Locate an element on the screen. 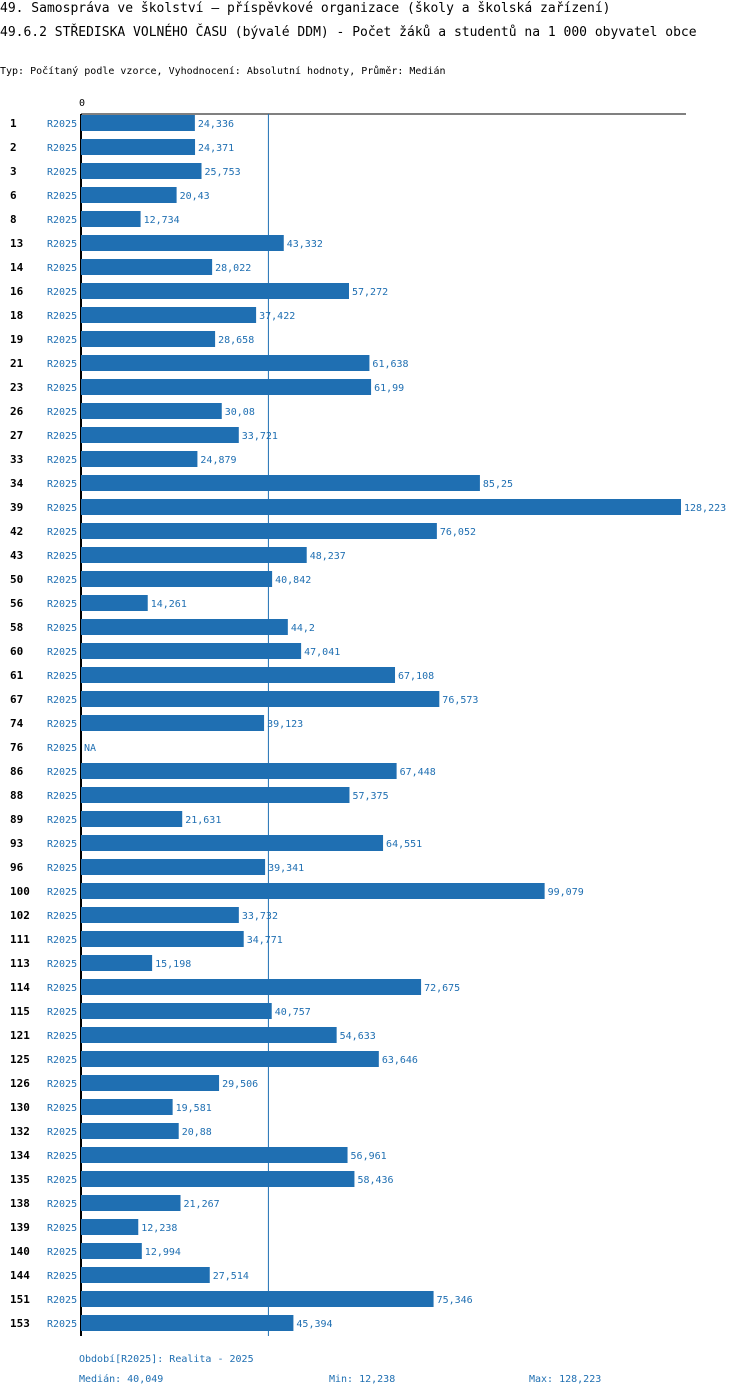 This screenshot has width=750, height=1398. bar-value-label: 40,757 is located at coordinates (293, 1012).